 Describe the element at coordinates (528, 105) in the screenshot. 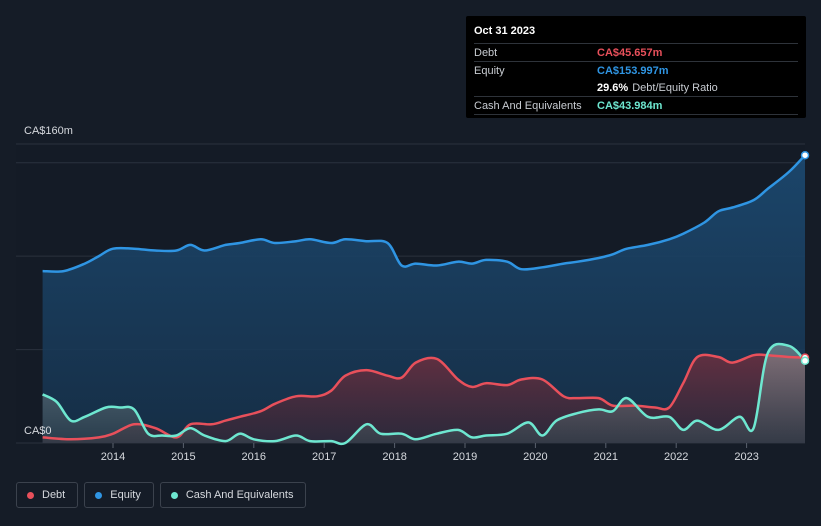

I see `tooltip-cash-label: Cash And Equivalents` at that location.